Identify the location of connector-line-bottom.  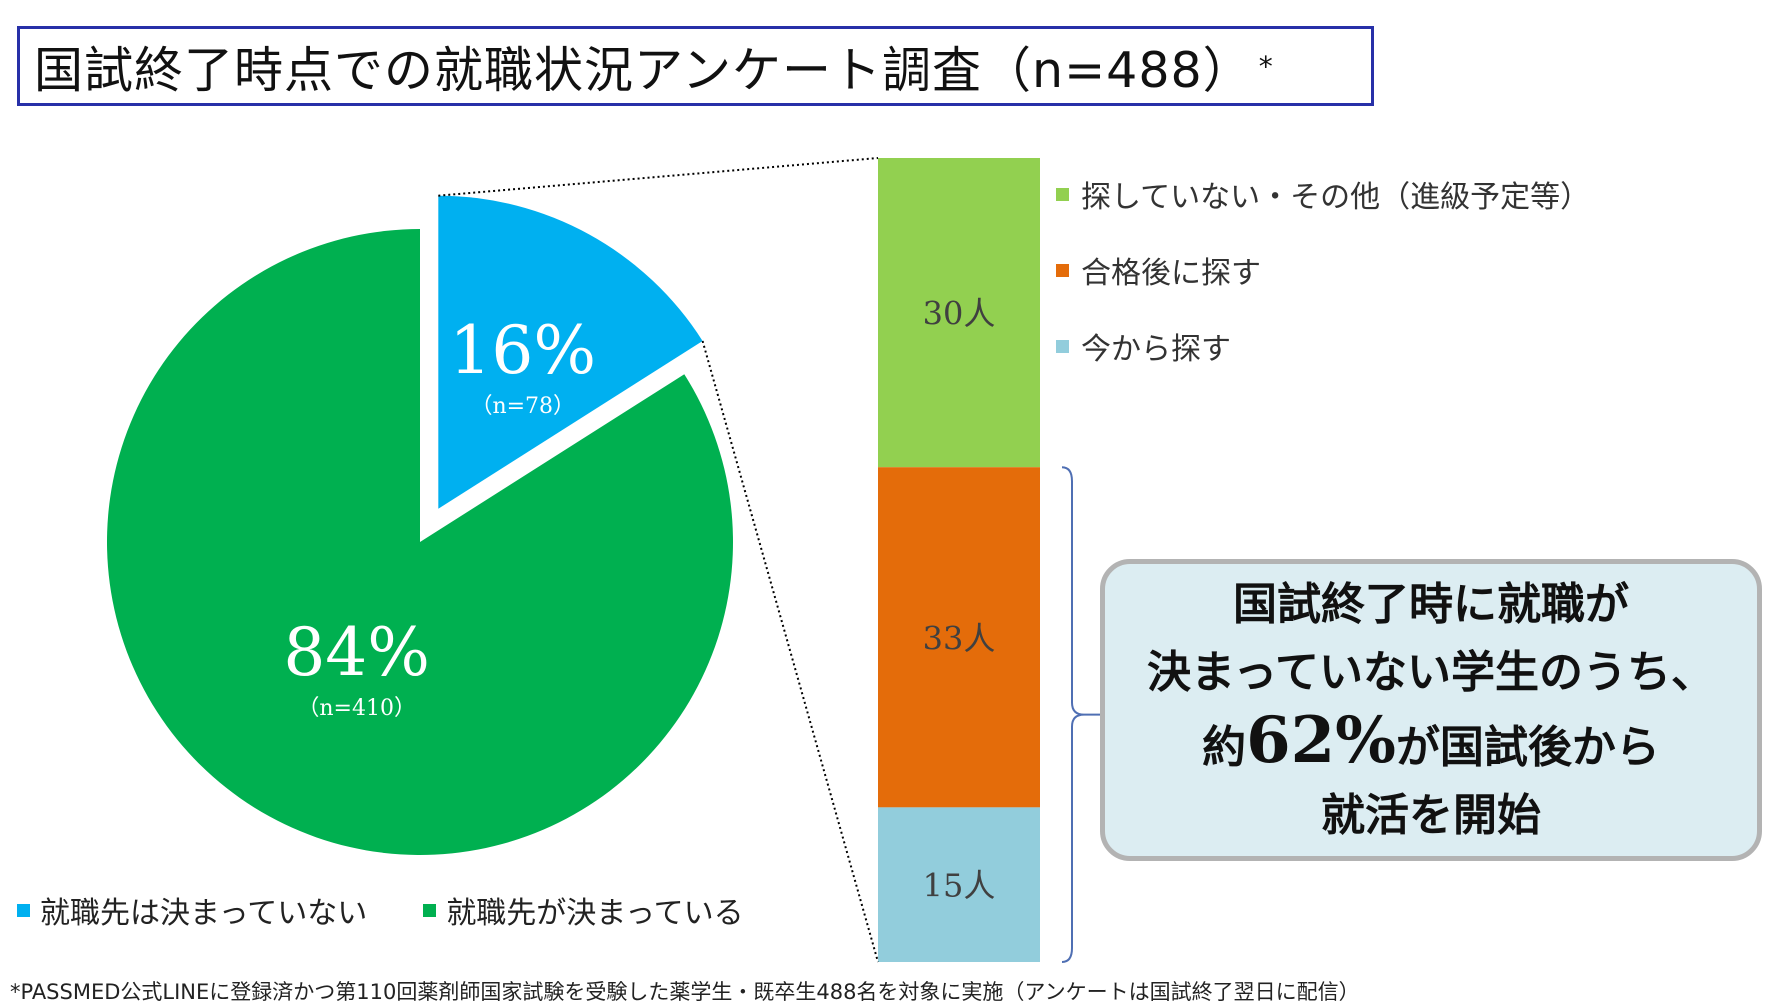
(790, 651).